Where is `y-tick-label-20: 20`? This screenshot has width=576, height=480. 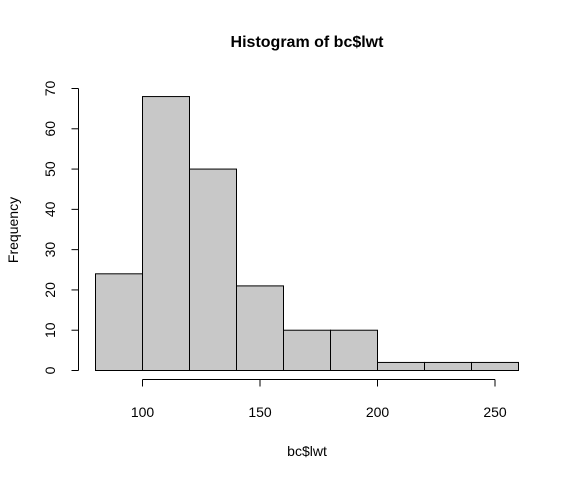 y-tick-label-20: 20 is located at coordinates (50, 290).